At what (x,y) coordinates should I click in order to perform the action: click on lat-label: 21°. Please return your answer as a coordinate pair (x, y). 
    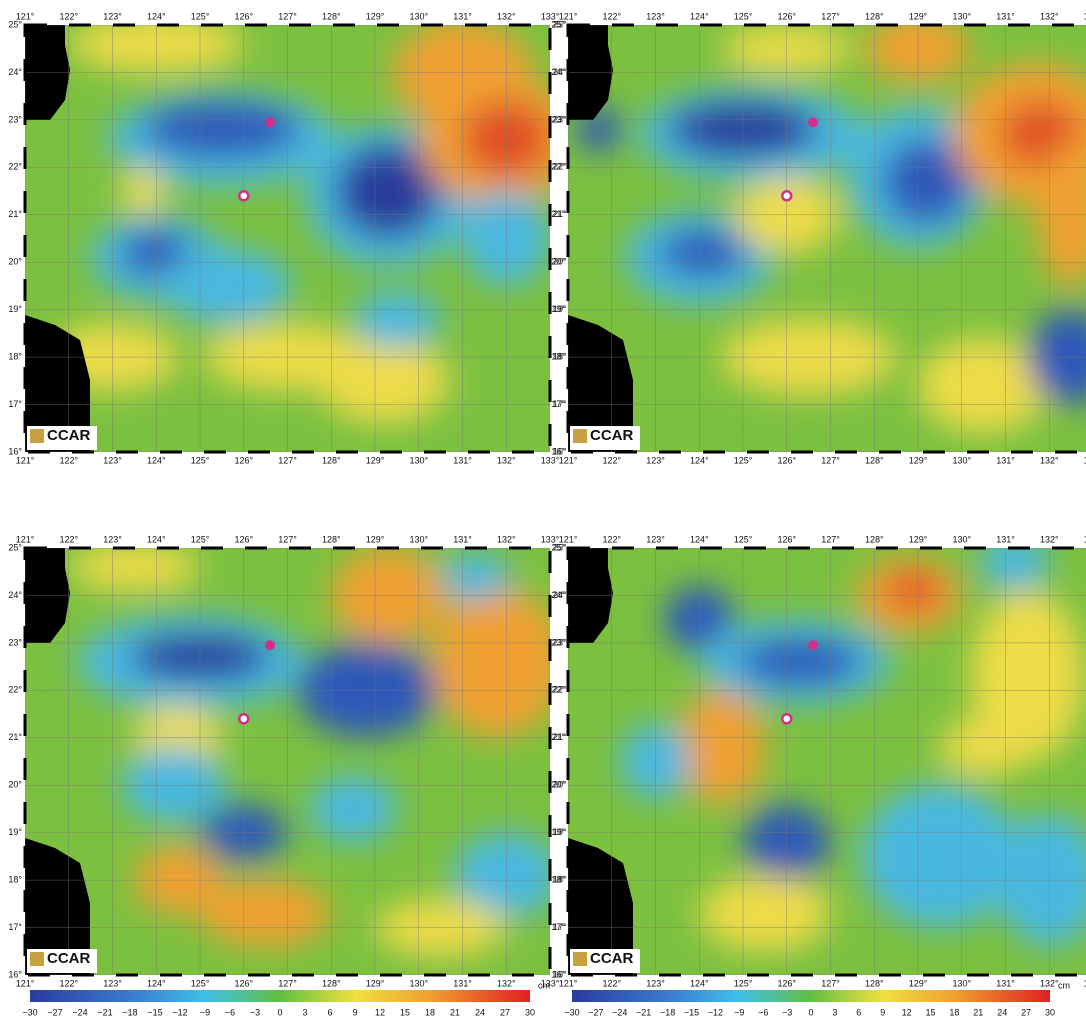
    Looking at the image, I should click on (560, 737).